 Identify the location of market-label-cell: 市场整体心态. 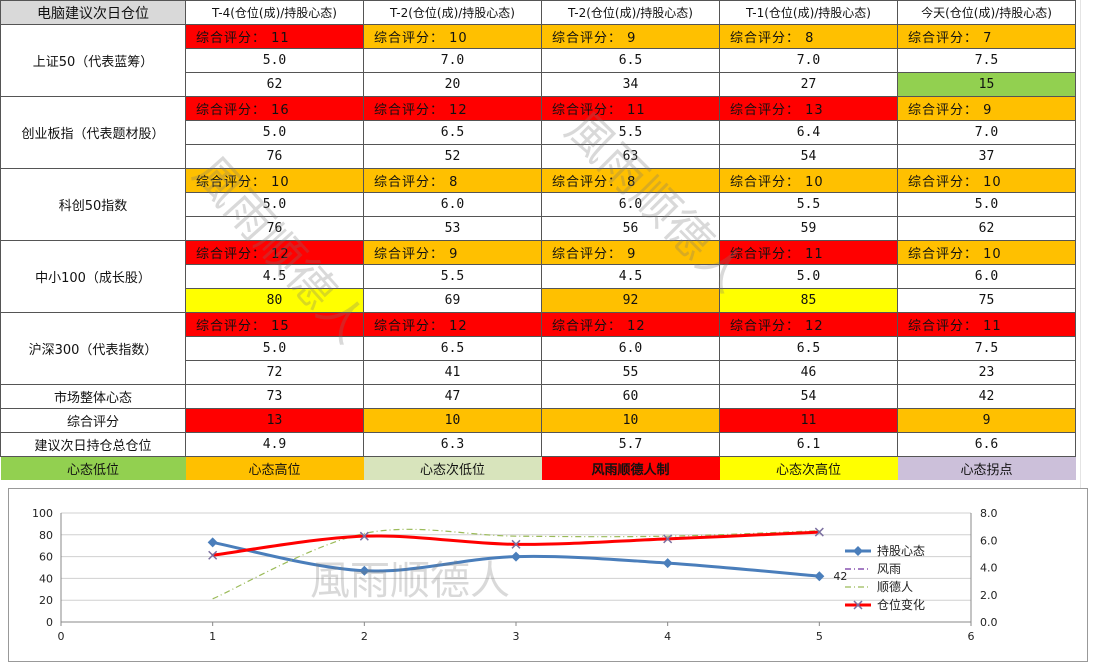
(93, 396).